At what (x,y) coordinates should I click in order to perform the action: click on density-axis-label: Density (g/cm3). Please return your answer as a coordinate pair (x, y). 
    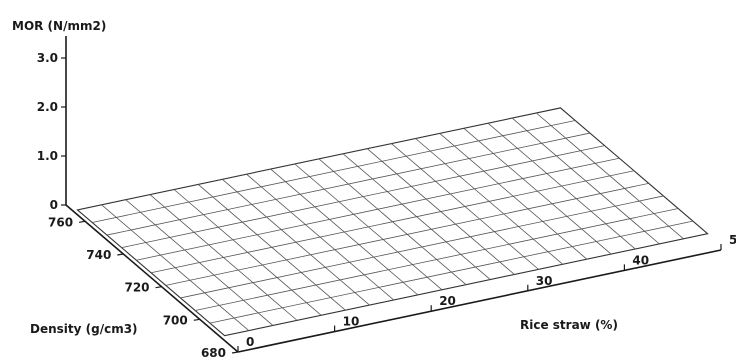
    Looking at the image, I should click on (84, 329).